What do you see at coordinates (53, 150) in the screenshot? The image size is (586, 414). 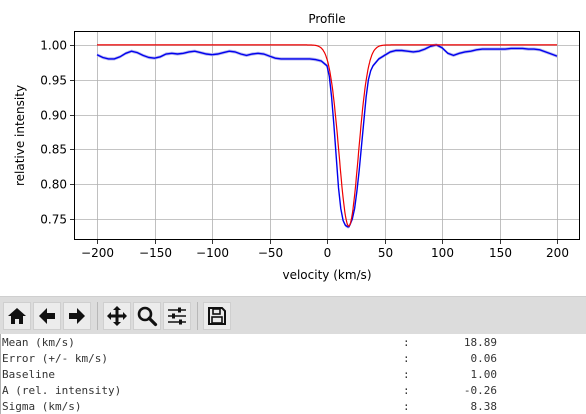 I see `y-tick-label: 0.85` at bounding box center [53, 150].